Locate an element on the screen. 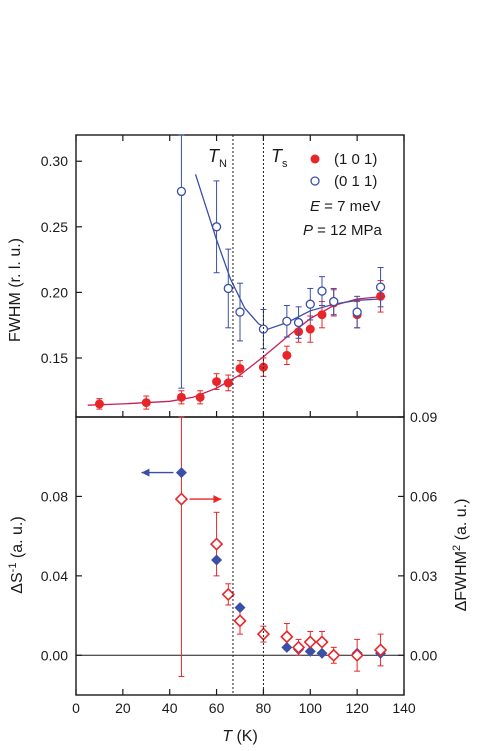 This screenshot has height=751, width=477. x-tick-label: 140 is located at coordinates (404, 708).